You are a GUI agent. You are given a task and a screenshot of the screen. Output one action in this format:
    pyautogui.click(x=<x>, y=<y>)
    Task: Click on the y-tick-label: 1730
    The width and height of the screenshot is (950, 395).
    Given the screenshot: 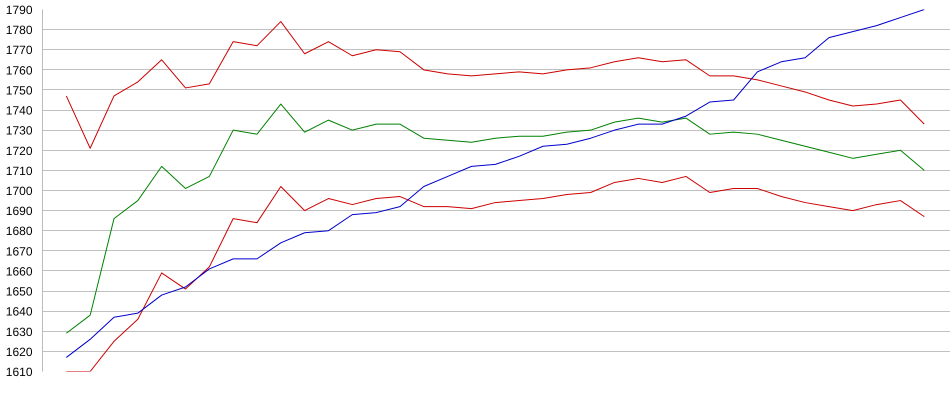 What is the action you would take?
    pyautogui.click(x=19, y=131)
    